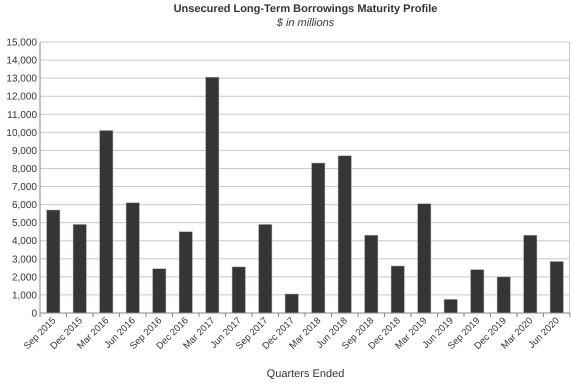 Image resolution: width=571 pixels, height=387 pixels. Describe the element at coordinates (22, 43) in the screenshot. I see `y-tick-label: 15,000` at that location.